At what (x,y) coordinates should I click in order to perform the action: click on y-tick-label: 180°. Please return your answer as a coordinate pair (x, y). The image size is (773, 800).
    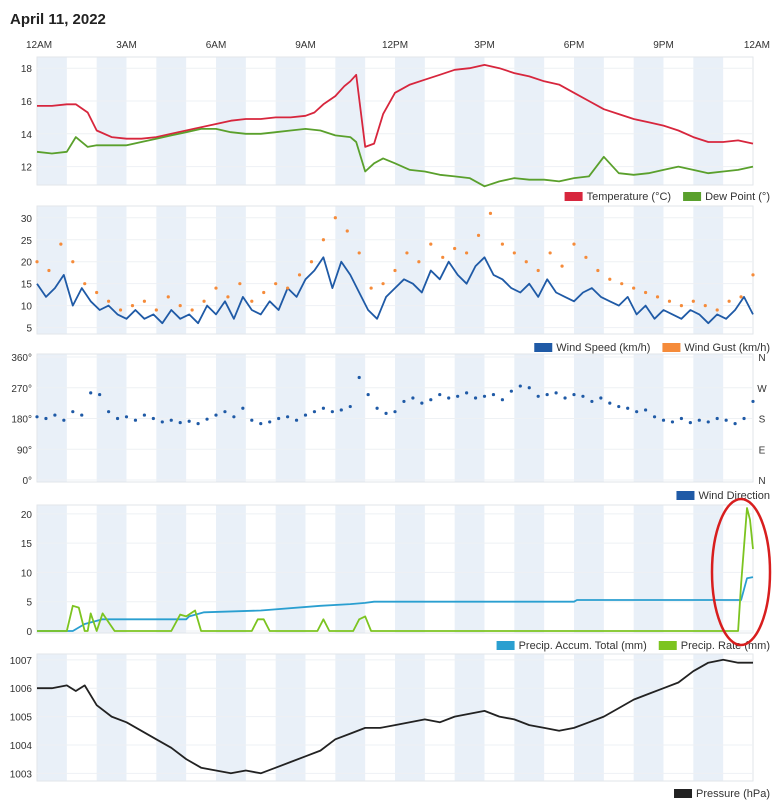
    Looking at the image, I should click on (21, 420).